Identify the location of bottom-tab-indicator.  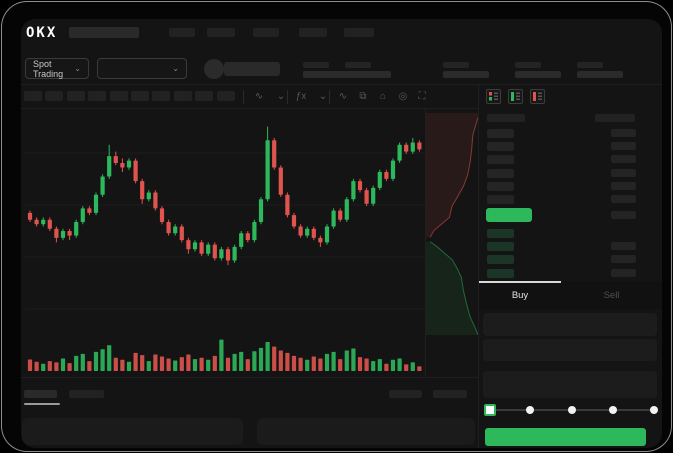
(42, 404).